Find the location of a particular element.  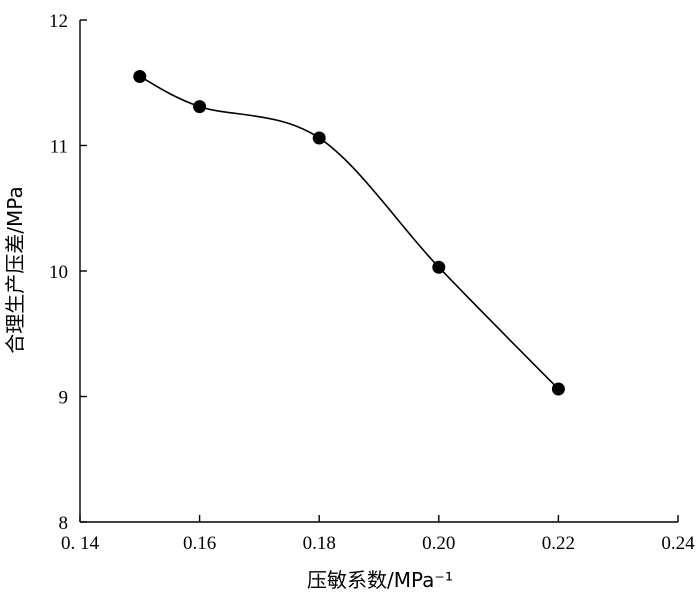

x-tick-label: 0. 14 is located at coordinates (80, 543).